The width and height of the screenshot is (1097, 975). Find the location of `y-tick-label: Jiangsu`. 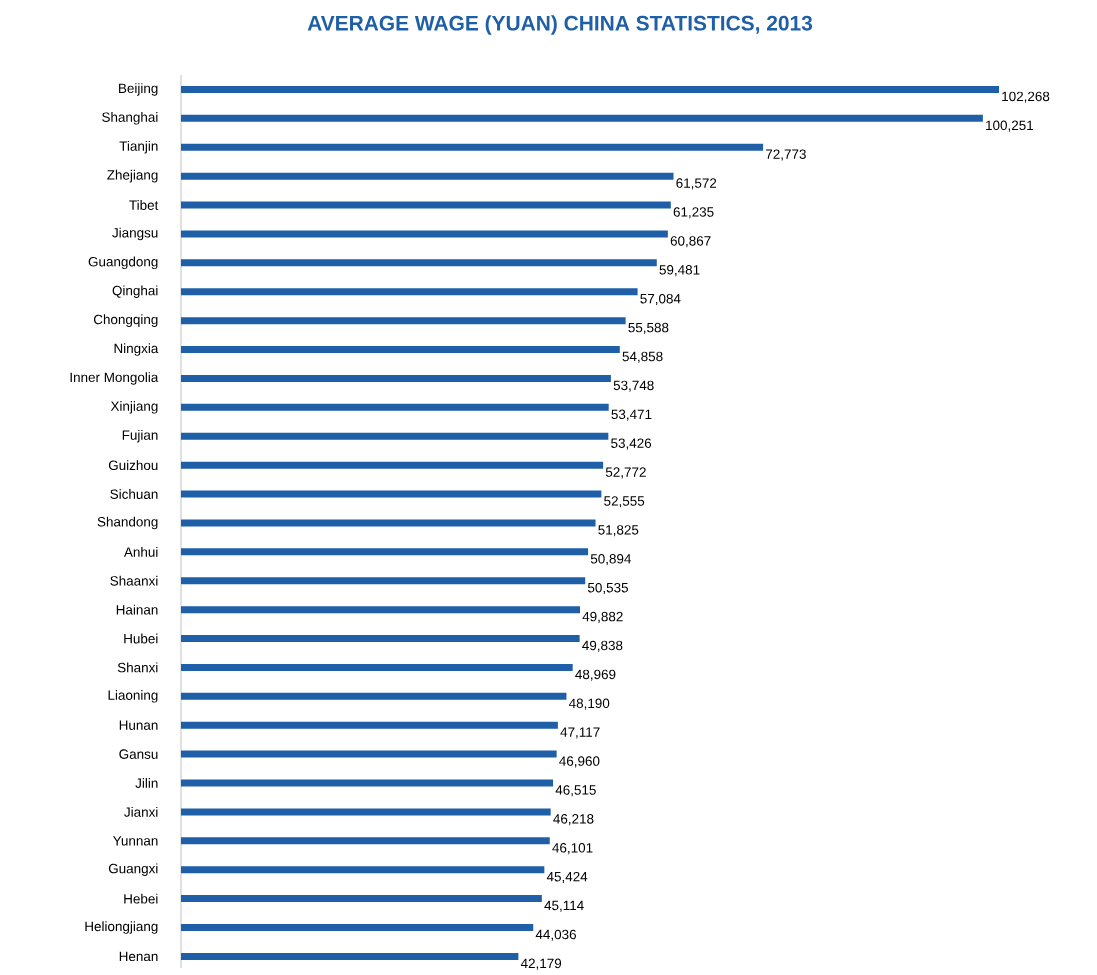

y-tick-label: Jiangsu is located at coordinates (135, 234).